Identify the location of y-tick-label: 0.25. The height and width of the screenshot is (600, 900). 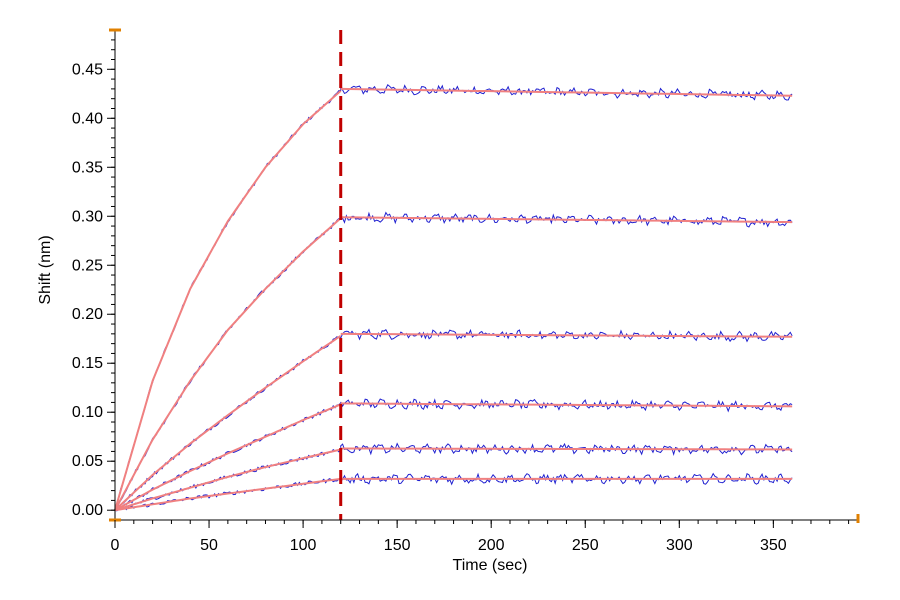
(87, 265).